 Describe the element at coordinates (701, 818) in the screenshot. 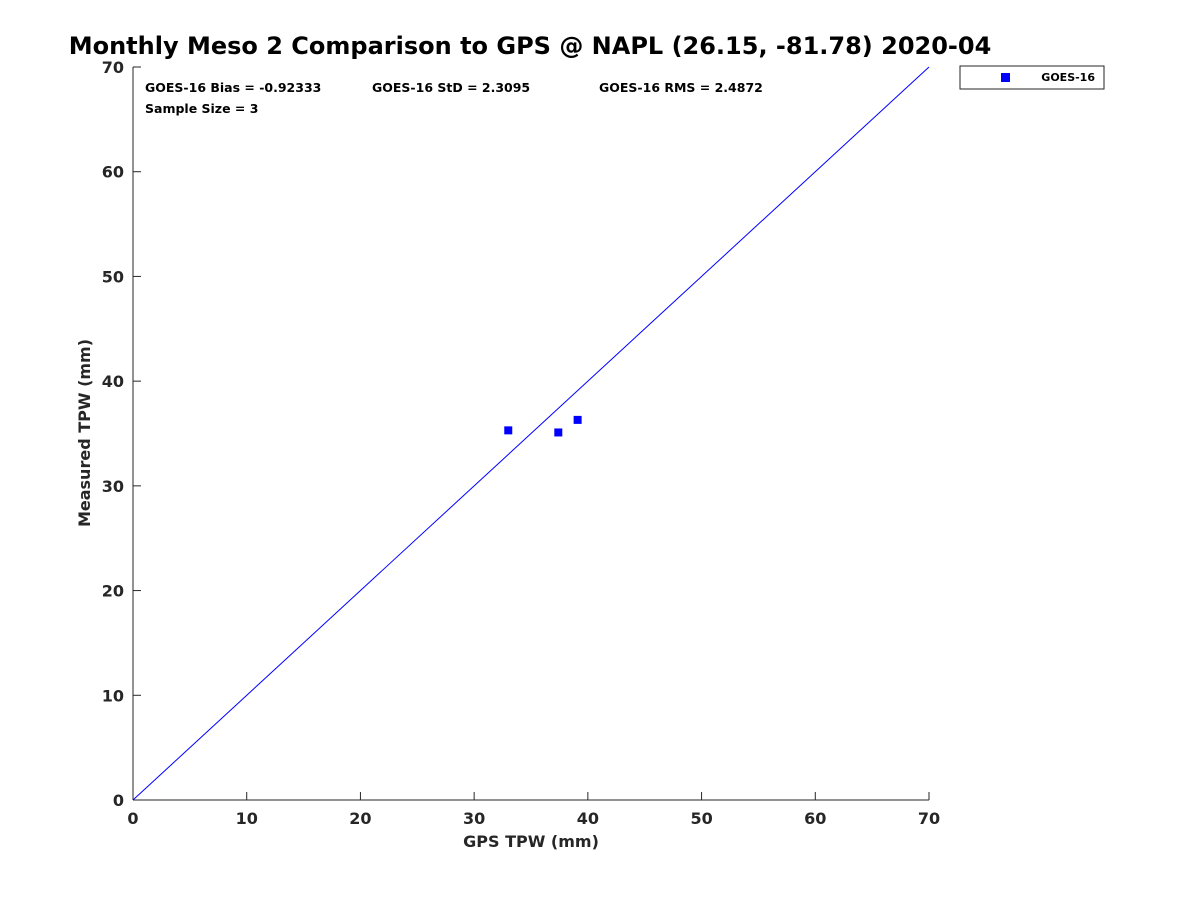

I see `x-tick-label: 50` at that location.